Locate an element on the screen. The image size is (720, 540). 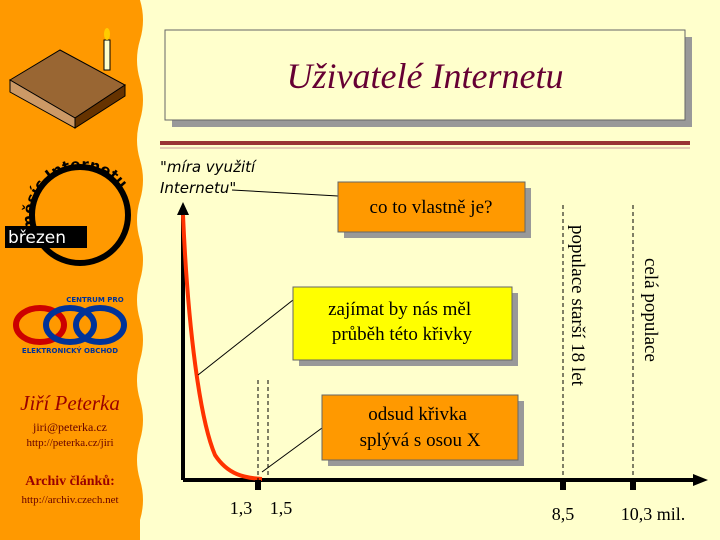
callout-line: průběh této křivky is located at coordinates (402, 334).